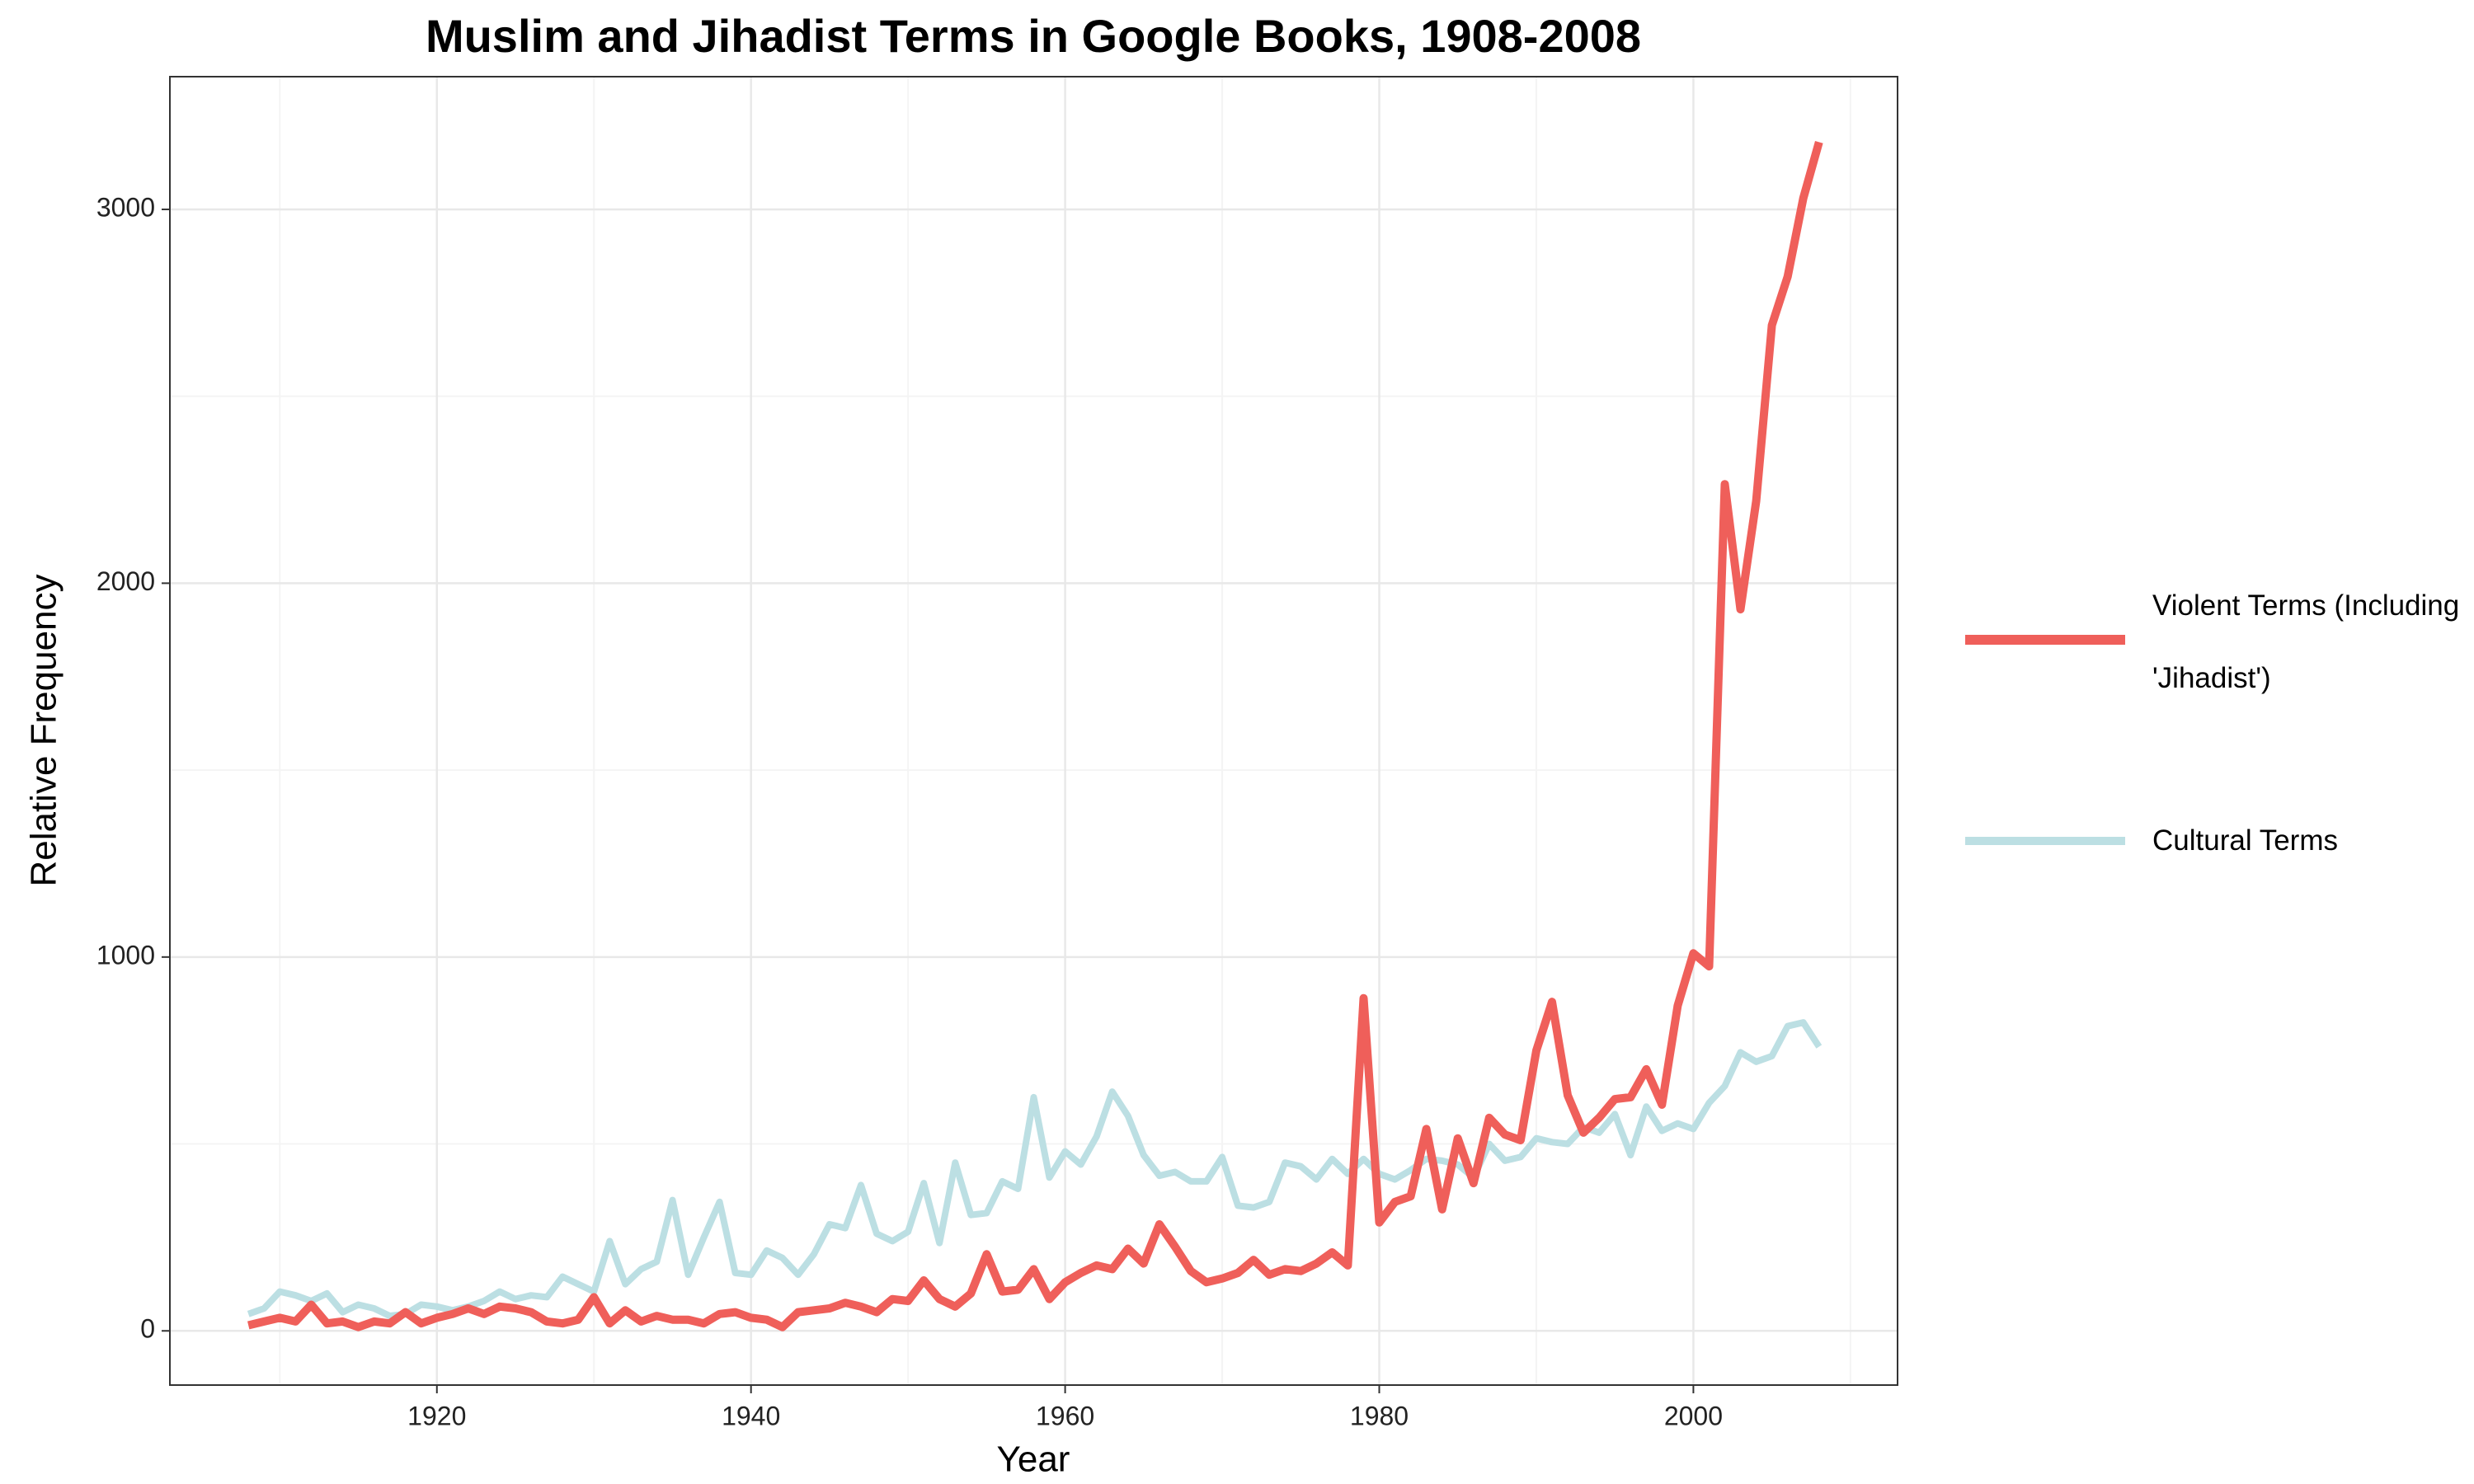 Image resolution: width=2474 pixels, height=1484 pixels. I want to click on y-tick-label: 3000, so click(125, 207).